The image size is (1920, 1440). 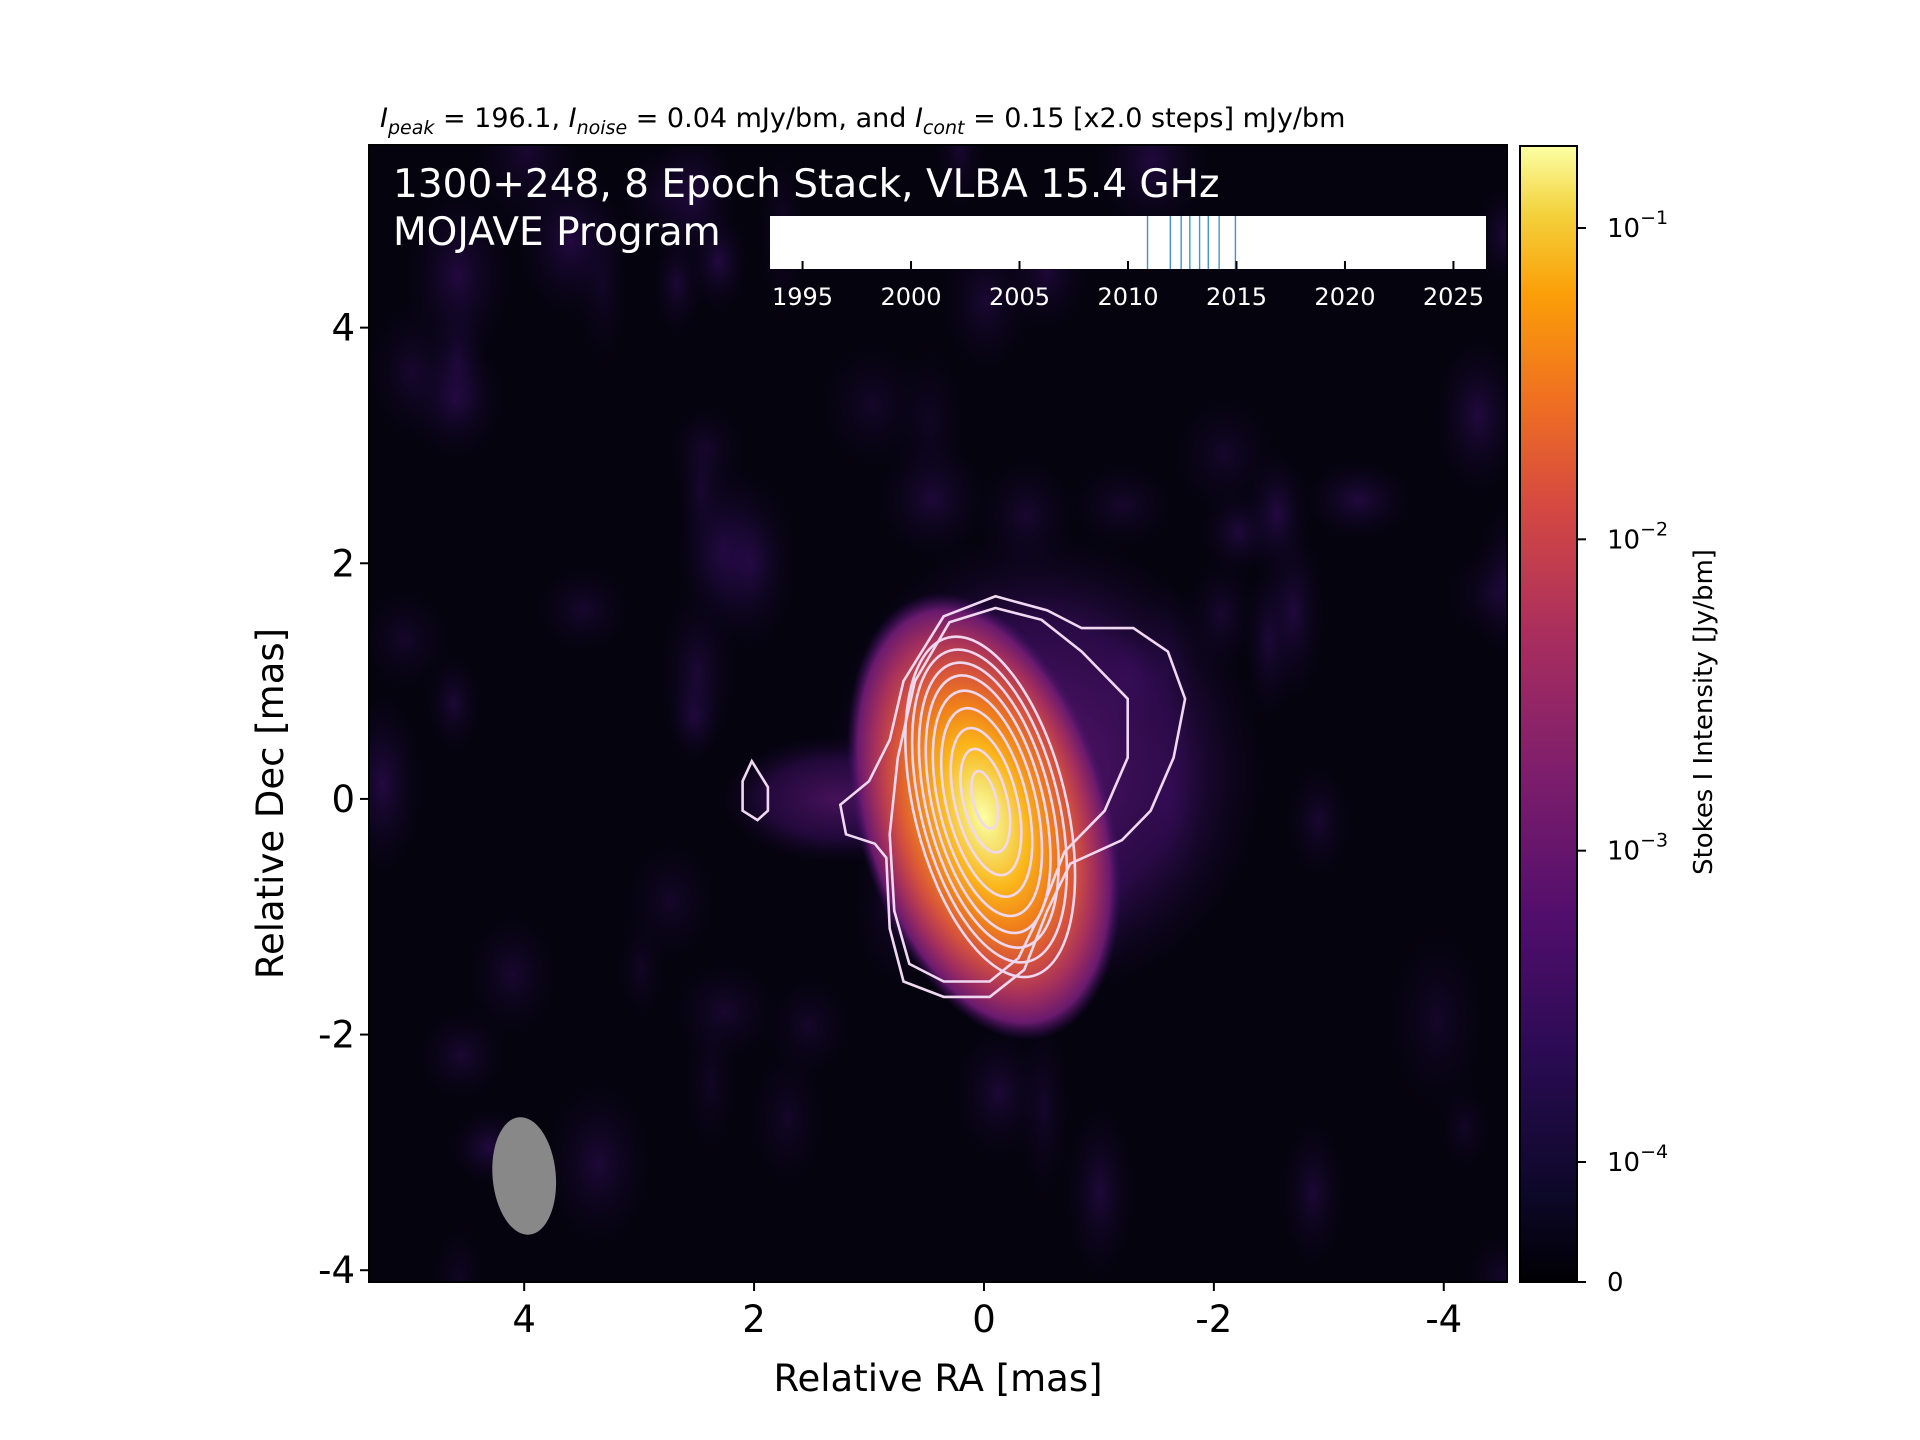 I want to click on x-tick-label: -4, so click(x=1443, y=1319).